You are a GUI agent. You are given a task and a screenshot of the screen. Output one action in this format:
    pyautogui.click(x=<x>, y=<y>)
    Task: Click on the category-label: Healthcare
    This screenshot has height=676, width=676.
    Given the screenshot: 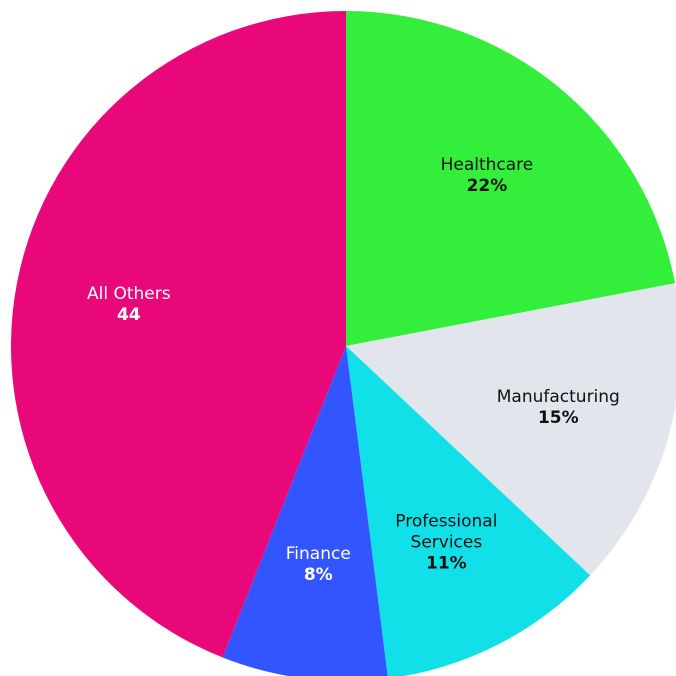 What is the action you would take?
    pyautogui.click(x=487, y=164)
    